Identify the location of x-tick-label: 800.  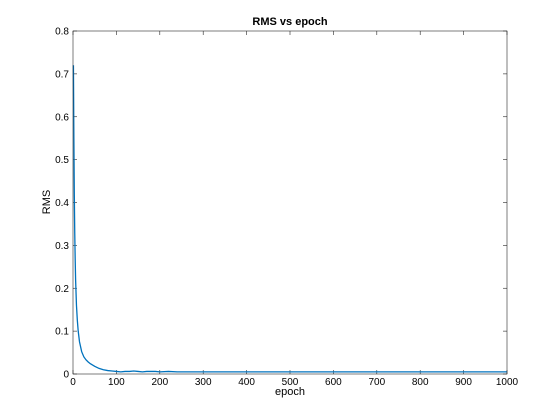
(420, 382).